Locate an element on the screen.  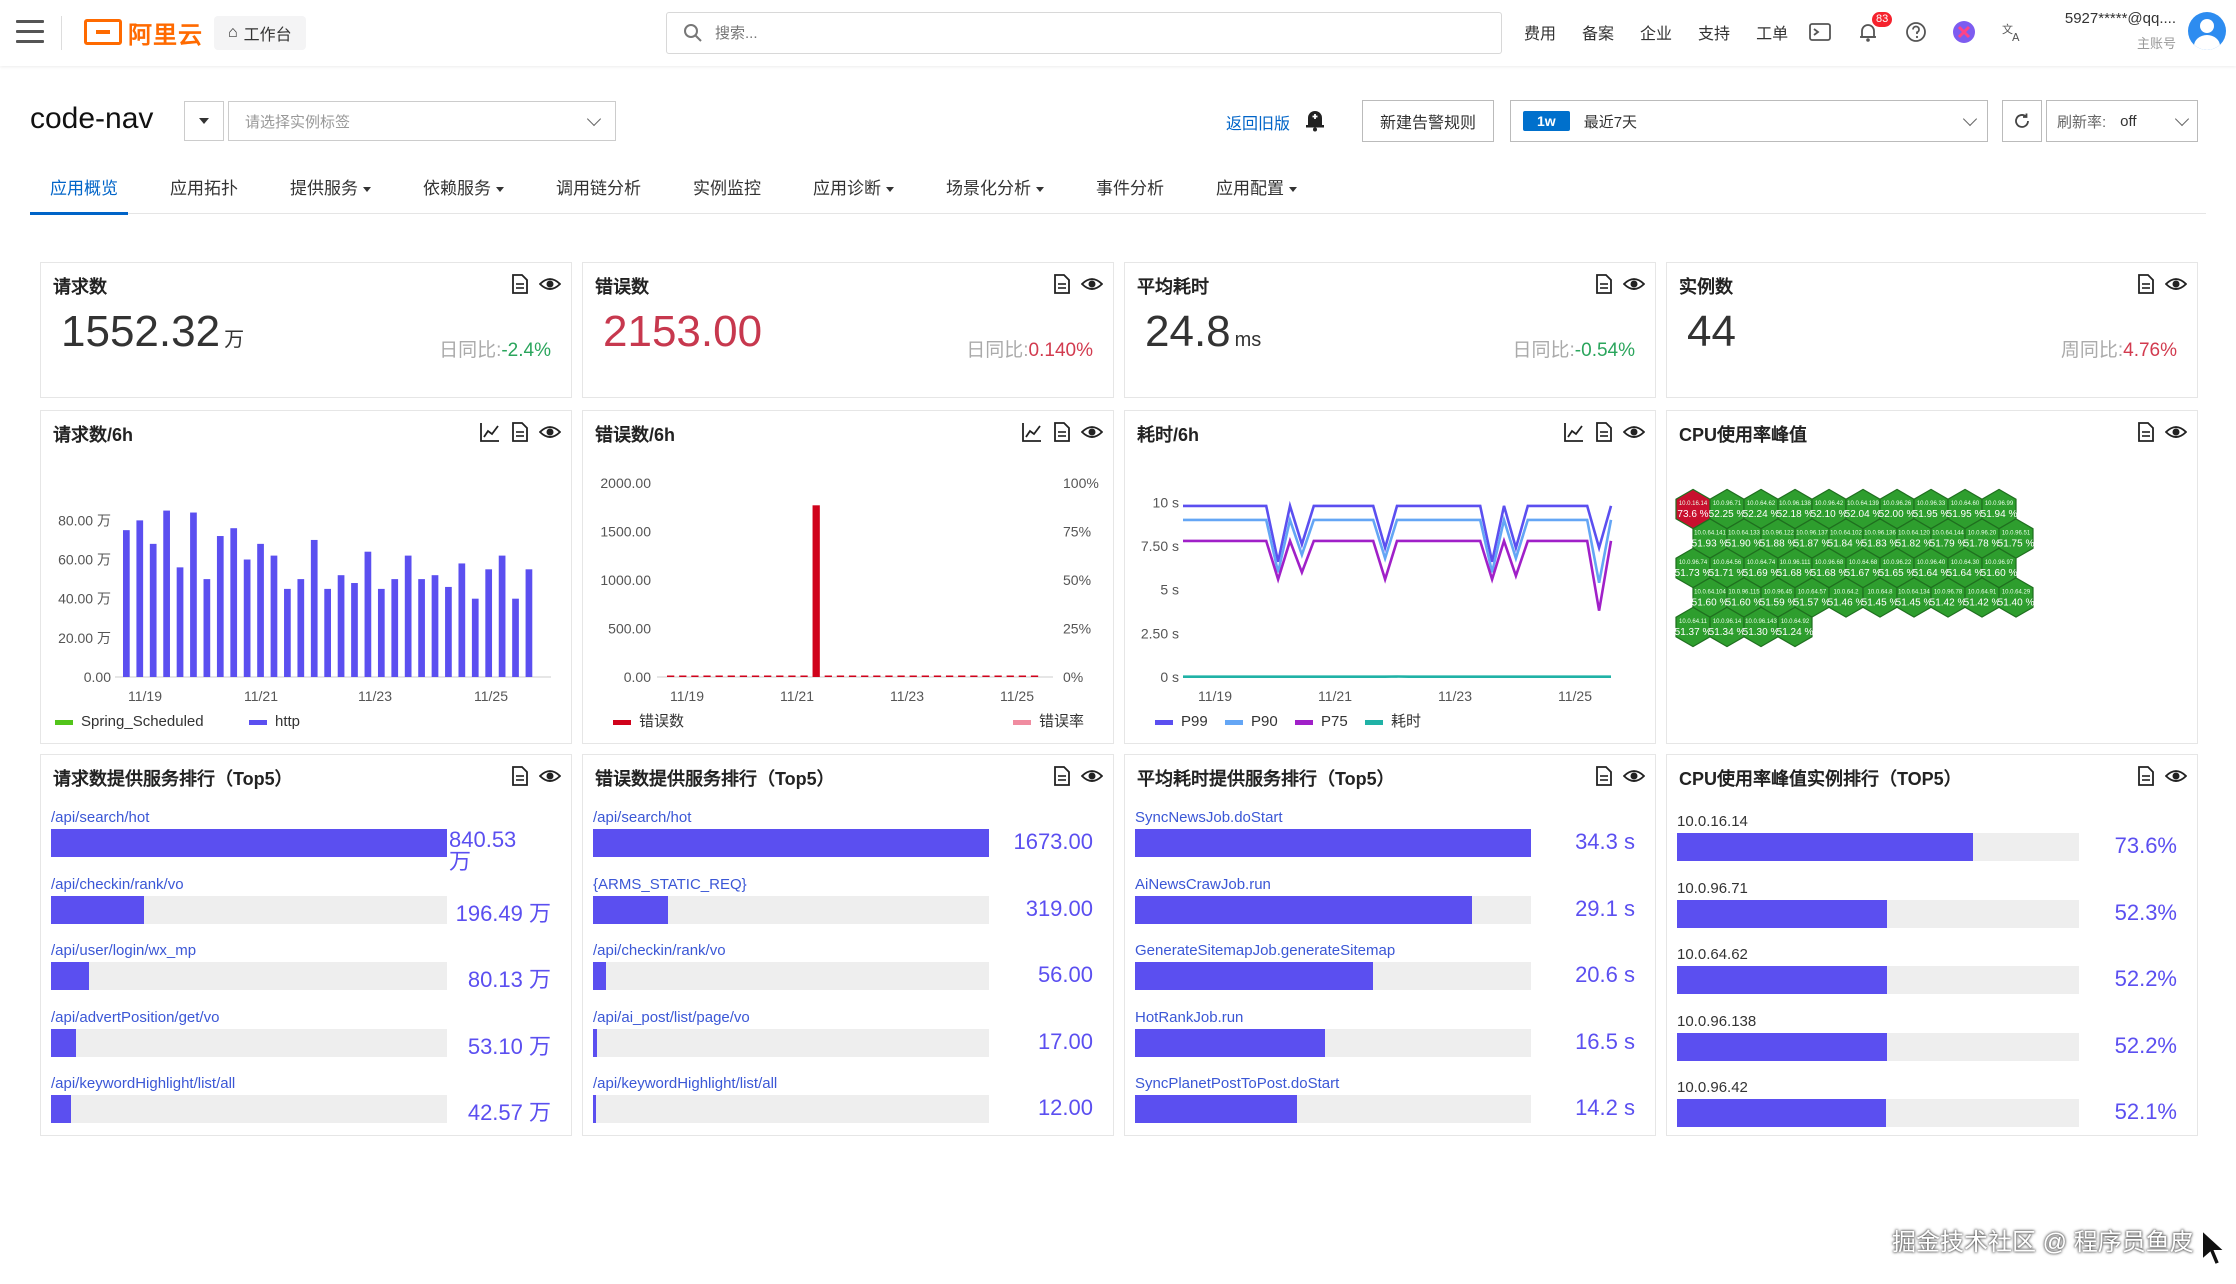
ranking-item: /api/keywordHighlight/list/all 42.57 万 is located at coordinates (306, 1103).